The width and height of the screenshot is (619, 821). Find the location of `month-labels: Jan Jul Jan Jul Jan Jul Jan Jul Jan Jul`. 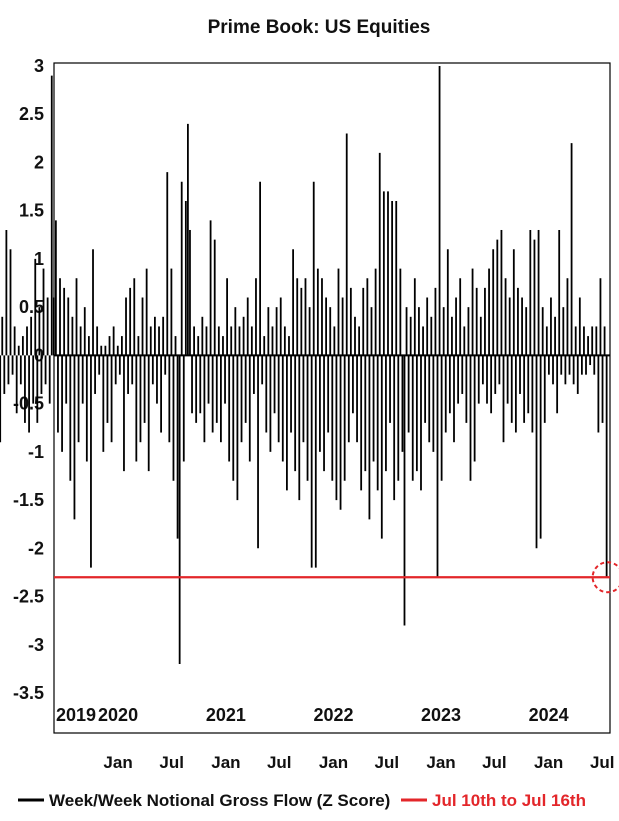

month-labels: Jan Jul Jan Jul Jan Jul Jan Jul Jan Jul is located at coordinates (358, 762).